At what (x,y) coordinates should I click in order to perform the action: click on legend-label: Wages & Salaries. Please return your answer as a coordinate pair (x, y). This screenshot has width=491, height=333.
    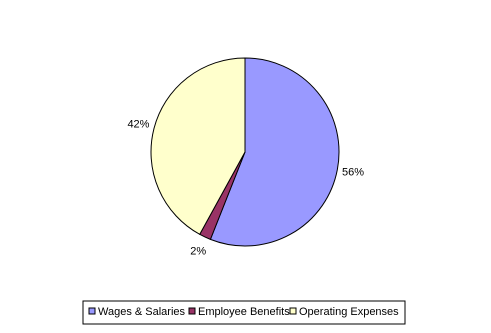
    Looking at the image, I should click on (142, 312).